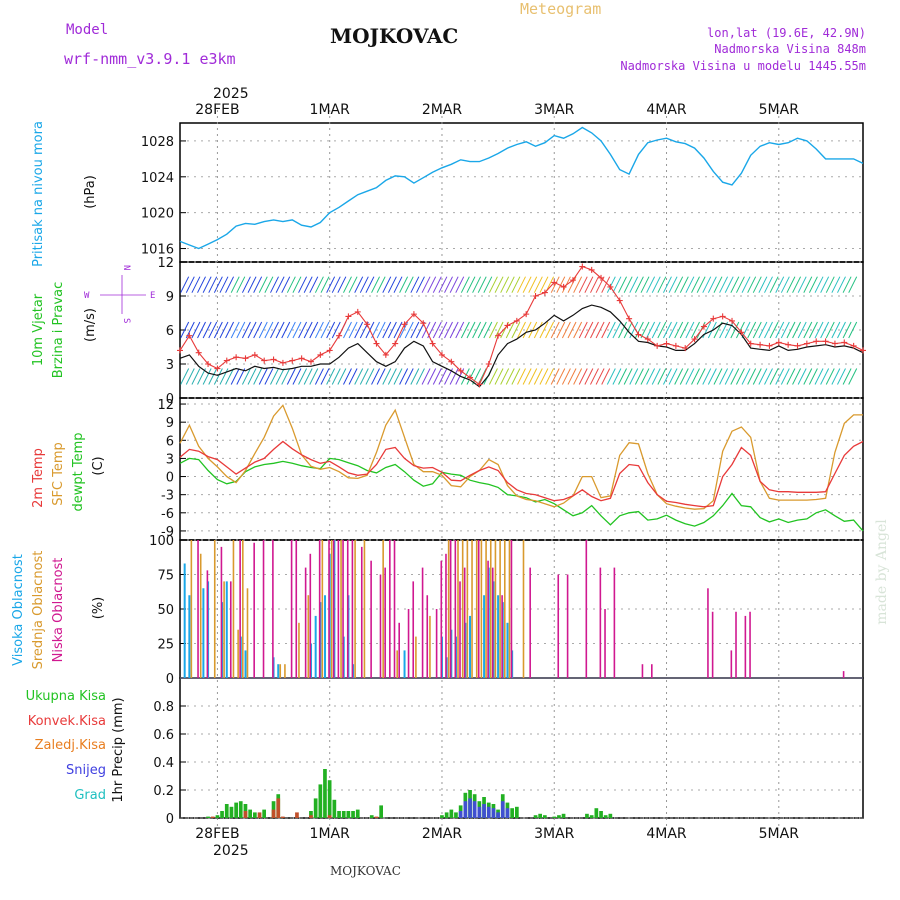 This screenshot has height=900, width=900. What do you see at coordinates (521, 609) in the screenshot?
I see `cloud-bars` at bounding box center [521, 609].